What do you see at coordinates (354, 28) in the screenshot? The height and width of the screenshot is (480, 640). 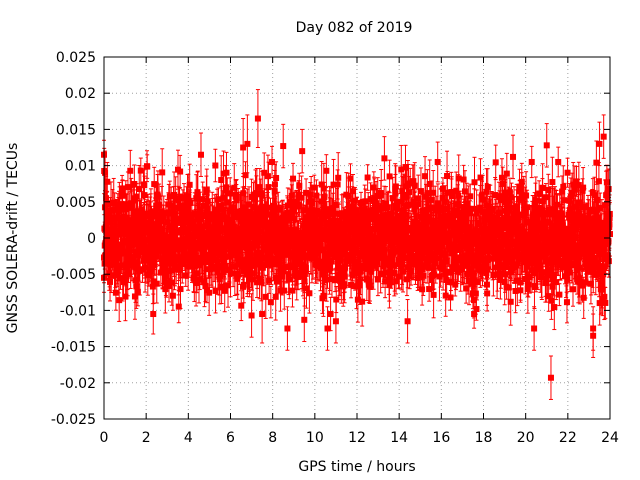 I see `chart-title: Day 082 of 2019` at bounding box center [354, 28].